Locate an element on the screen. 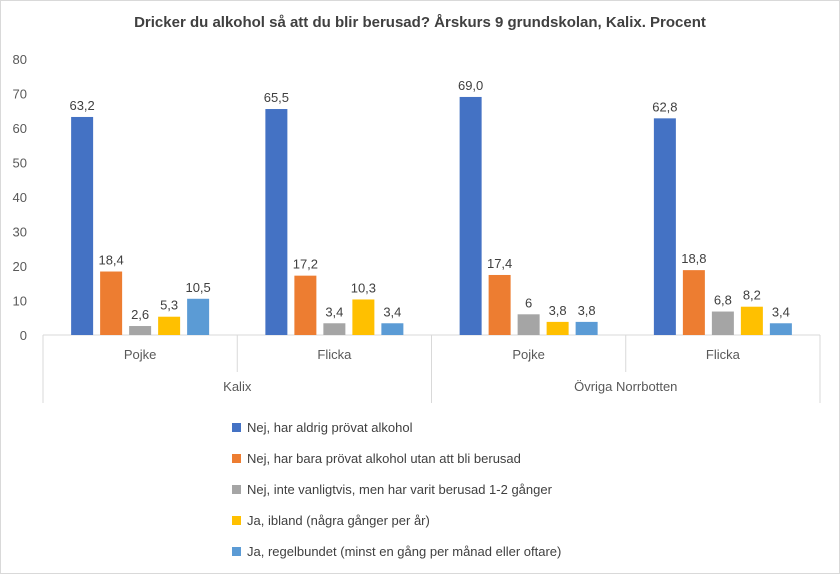 Image resolution: width=840 pixels, height=574 pixels. group-label: Övriga Norrbotten is located at coordinates (625, 386).